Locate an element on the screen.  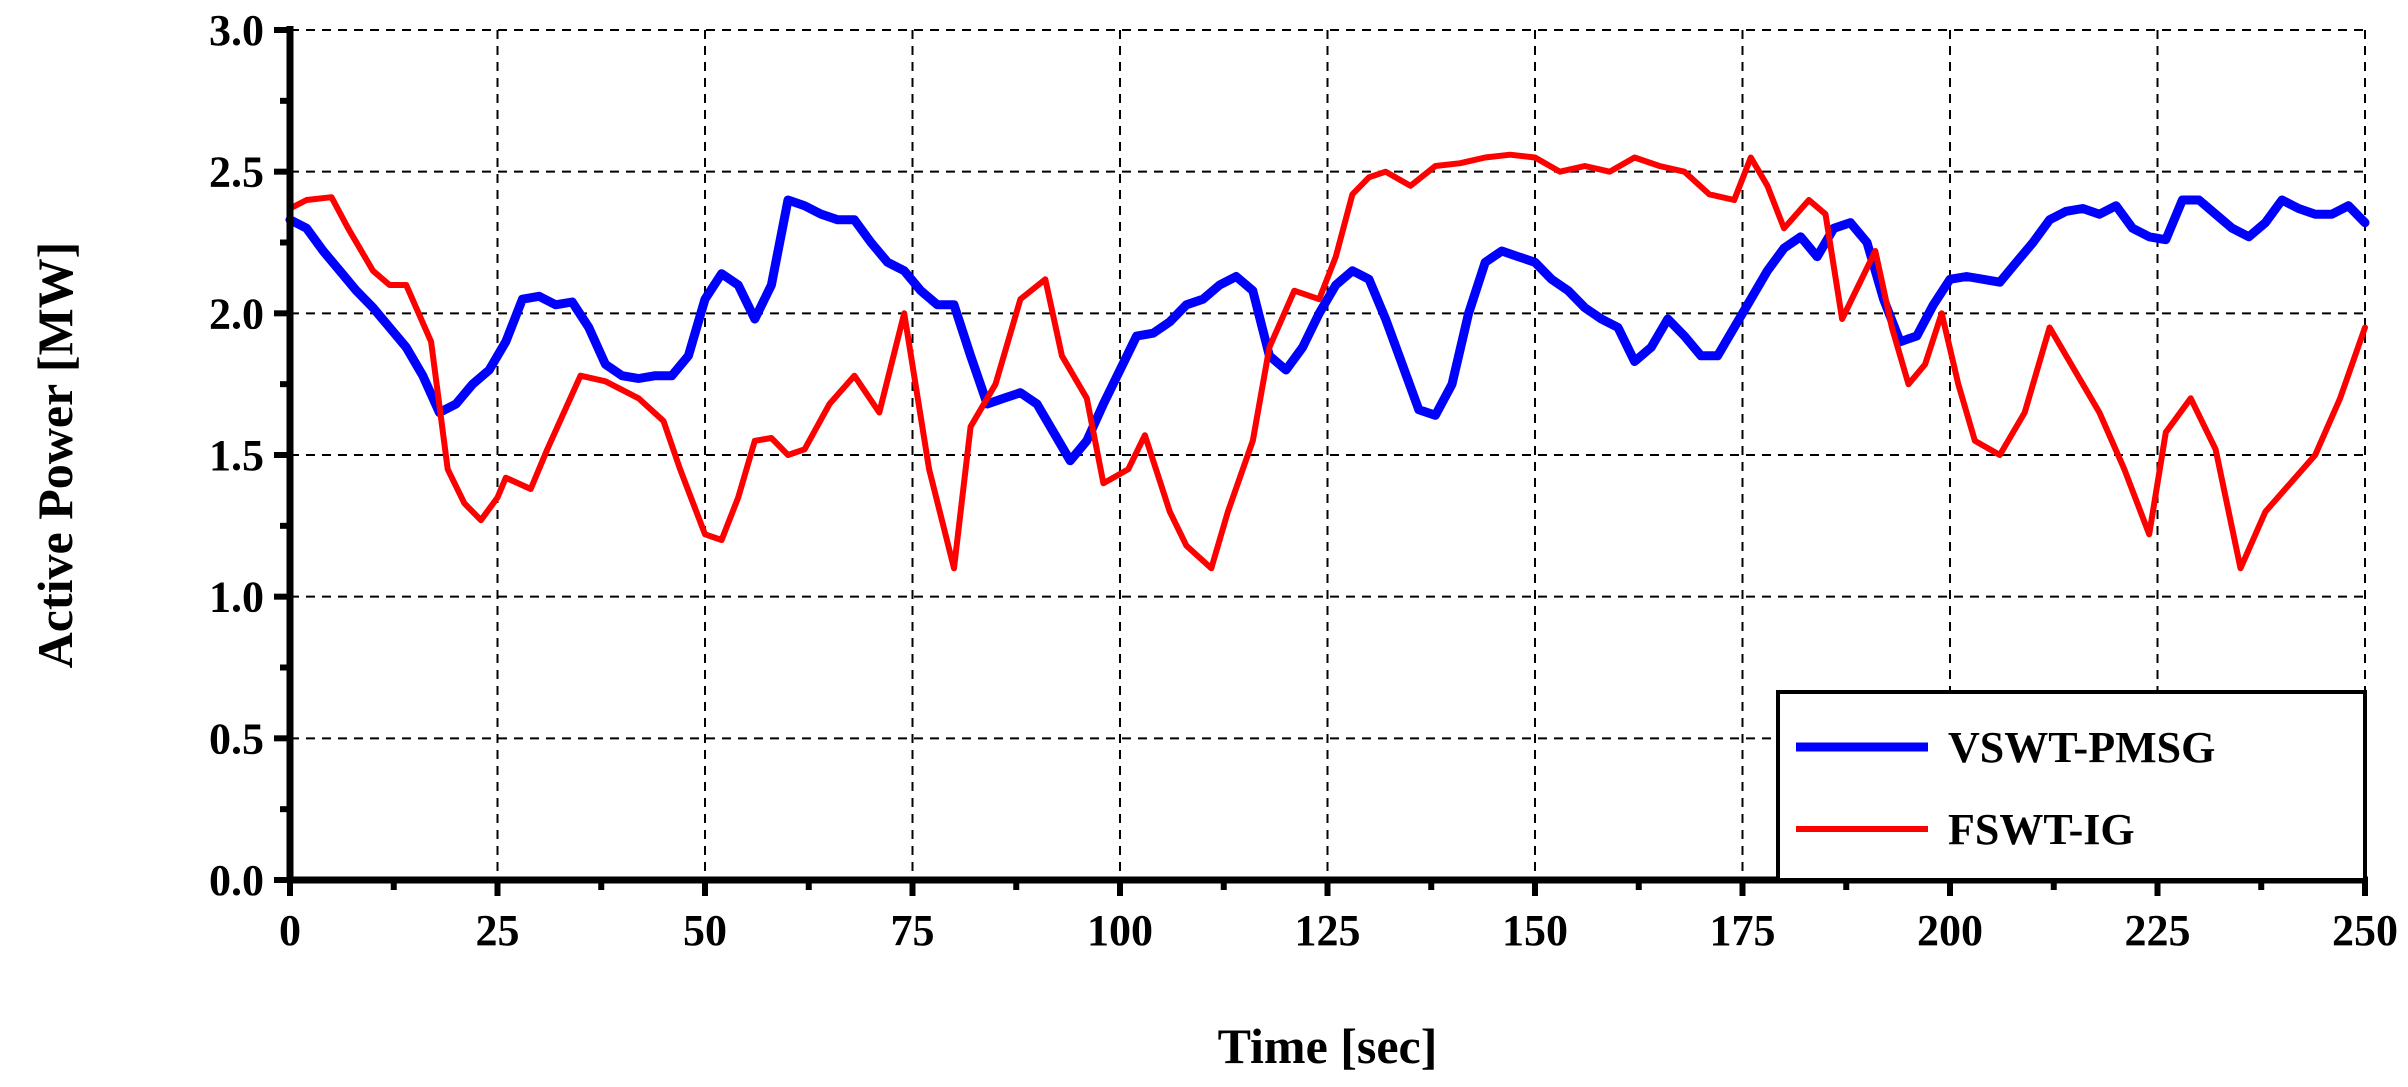
x-tick-label: 125 is located at coordinates (1328, 930).